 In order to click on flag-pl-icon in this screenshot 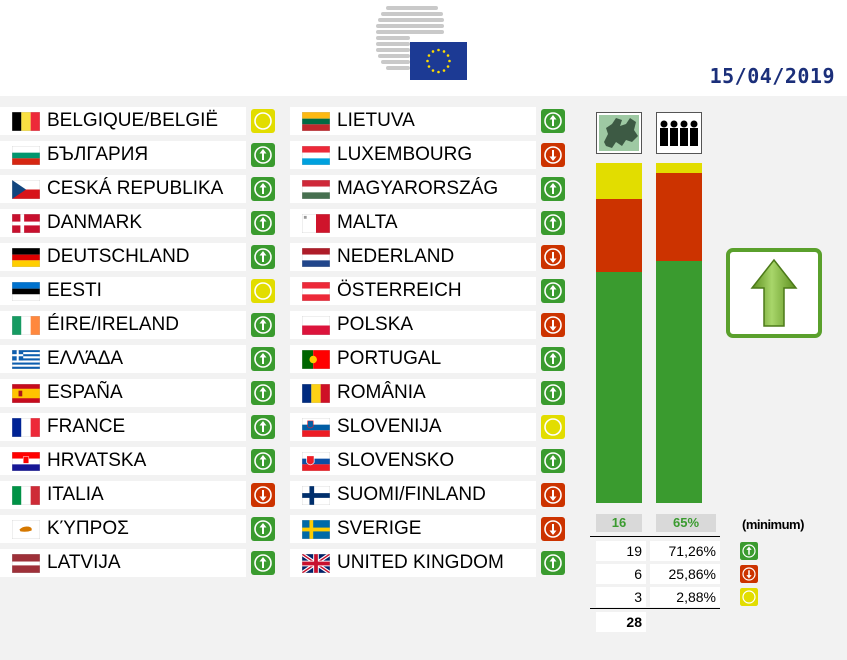, I will do `click(316, 325)`.